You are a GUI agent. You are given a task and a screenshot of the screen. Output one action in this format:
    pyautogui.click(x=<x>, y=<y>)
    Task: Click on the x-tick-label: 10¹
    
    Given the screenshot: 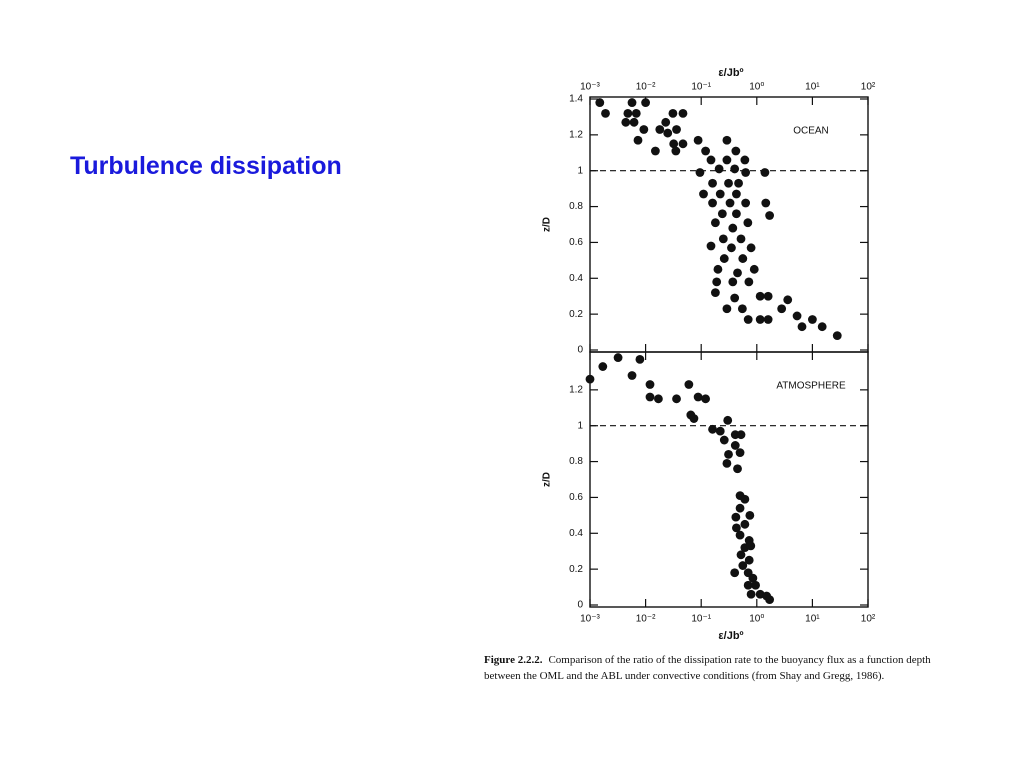 What is the action you would take?
    pyautogui.click(x=812, y=619)
    